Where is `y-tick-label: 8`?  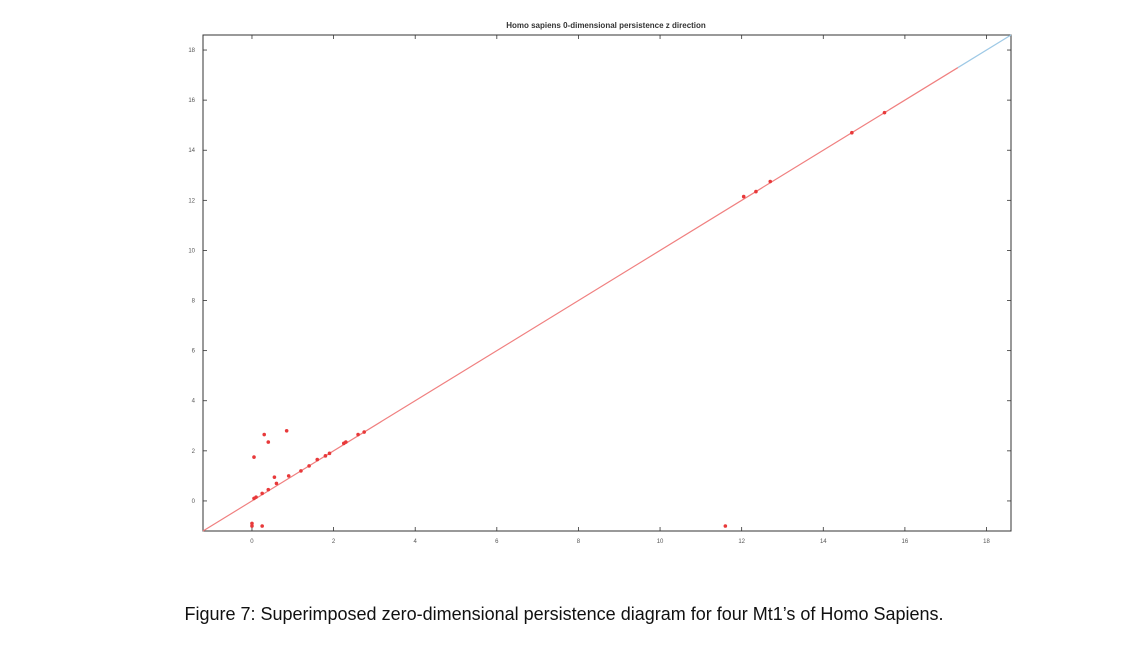
y-tick-label: 8 is located at coordinates (194, 302).